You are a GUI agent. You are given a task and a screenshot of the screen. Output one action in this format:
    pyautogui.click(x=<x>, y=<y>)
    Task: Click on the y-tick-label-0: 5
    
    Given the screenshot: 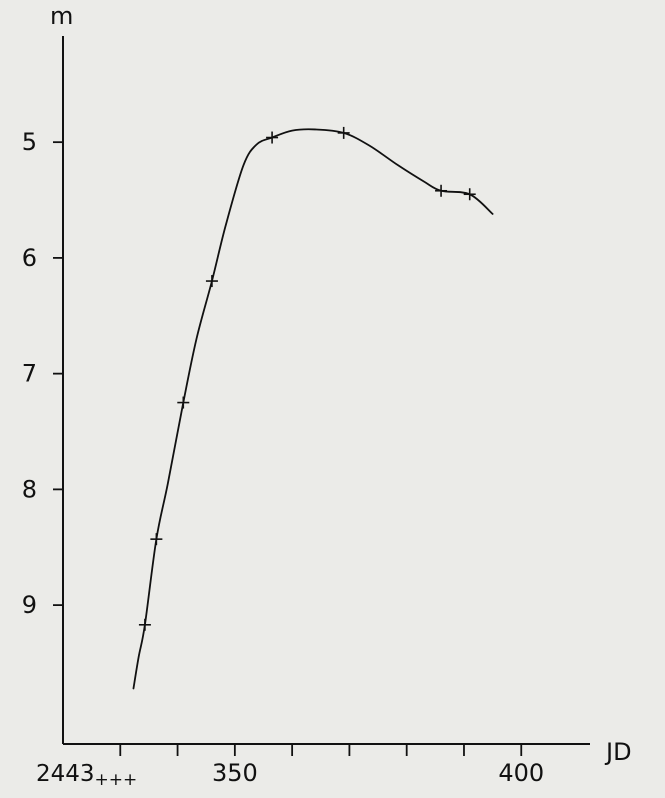 What is the action you would take?
    pyautogui.click(x=29, y=142)
    